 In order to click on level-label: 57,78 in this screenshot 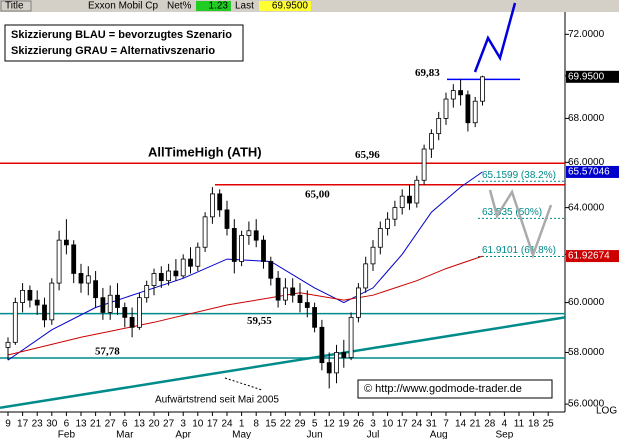, I will do `click(107, 352)`.